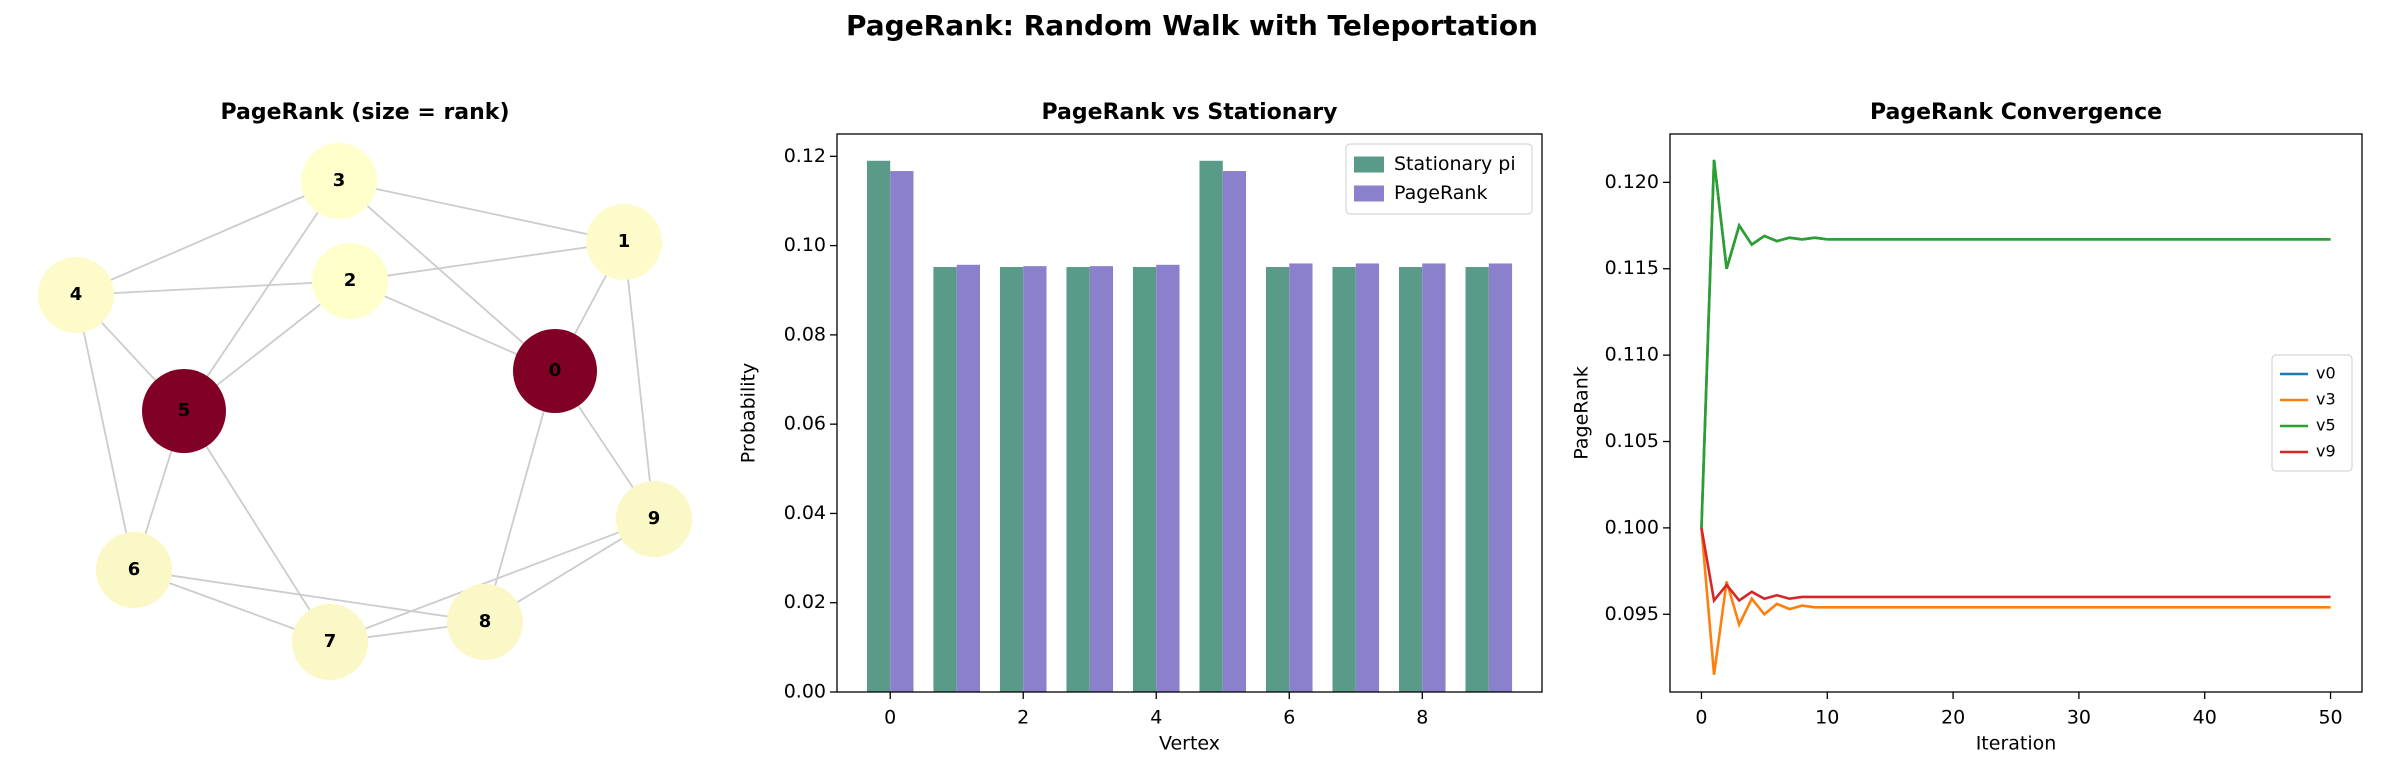 The width and height of the screenshot is (2385, 770). I want to click on node-label: 8, so click(485, 621).